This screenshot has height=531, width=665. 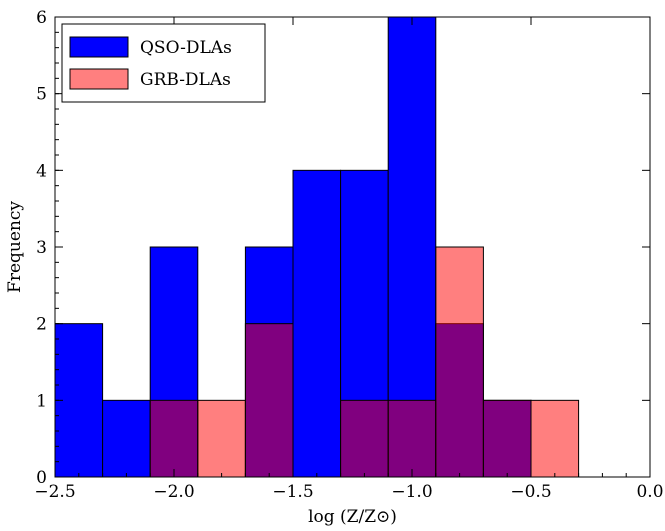 I want to click on legend-swatch-grb-dlas, so click(x=99, y=79).